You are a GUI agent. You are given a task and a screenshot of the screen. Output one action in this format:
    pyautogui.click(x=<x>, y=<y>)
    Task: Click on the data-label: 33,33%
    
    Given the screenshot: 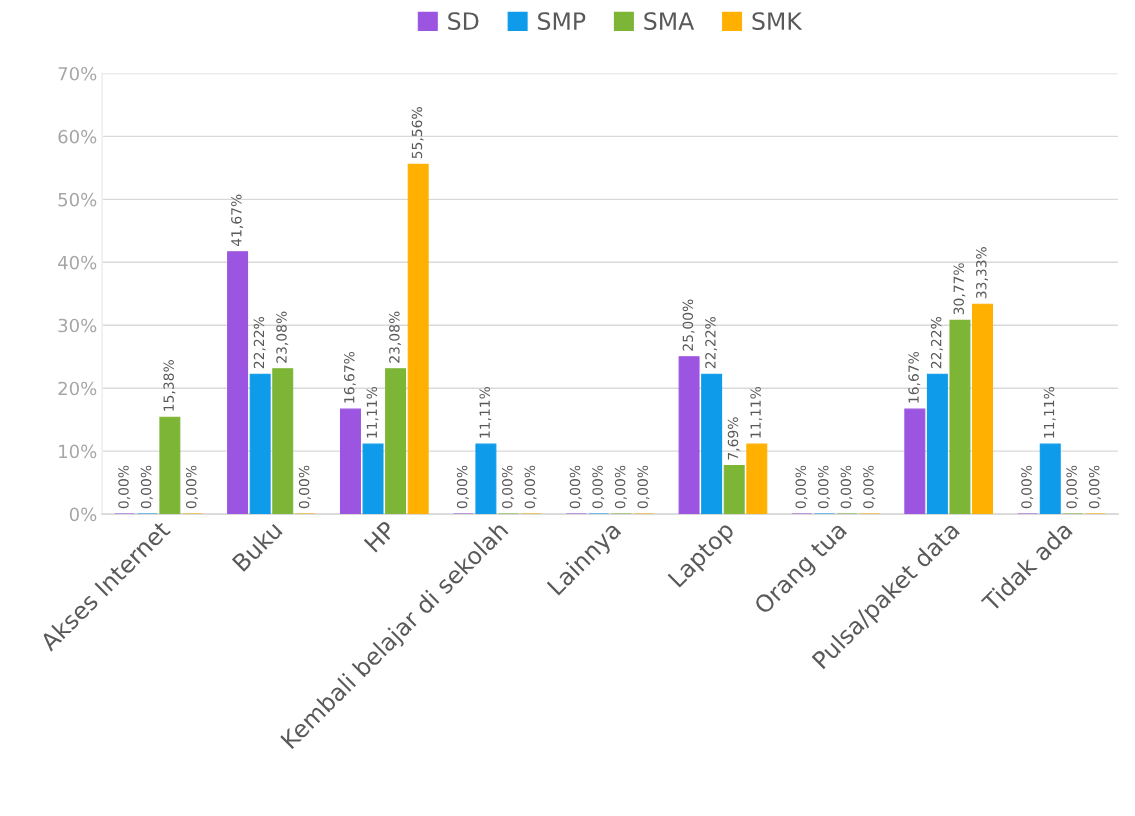 What is the action you would take?
    pyautogui.click(x=982, y=273)
    